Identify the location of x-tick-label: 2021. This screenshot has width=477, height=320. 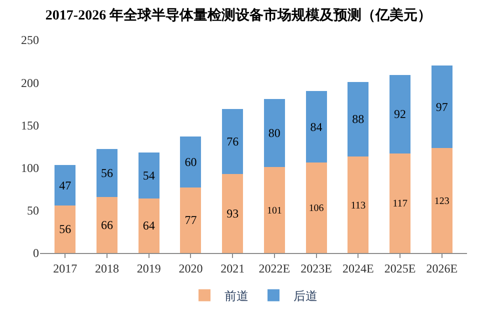
(232, 268).